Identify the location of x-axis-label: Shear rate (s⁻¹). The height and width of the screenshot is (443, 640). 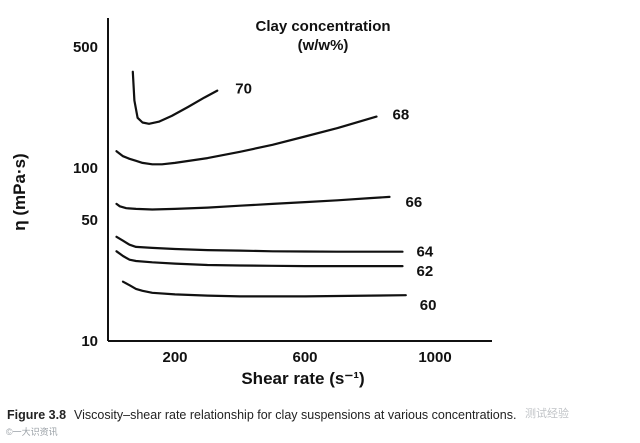
(302, 378).